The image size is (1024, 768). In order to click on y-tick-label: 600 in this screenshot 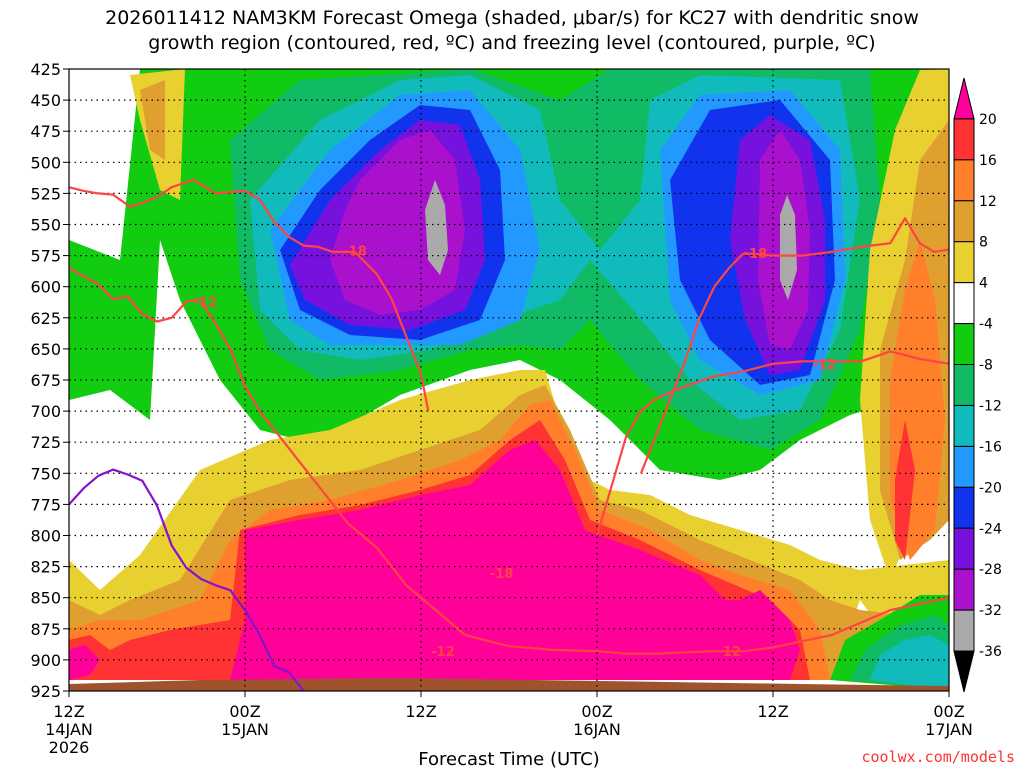, I will do `click(45, 287)`.